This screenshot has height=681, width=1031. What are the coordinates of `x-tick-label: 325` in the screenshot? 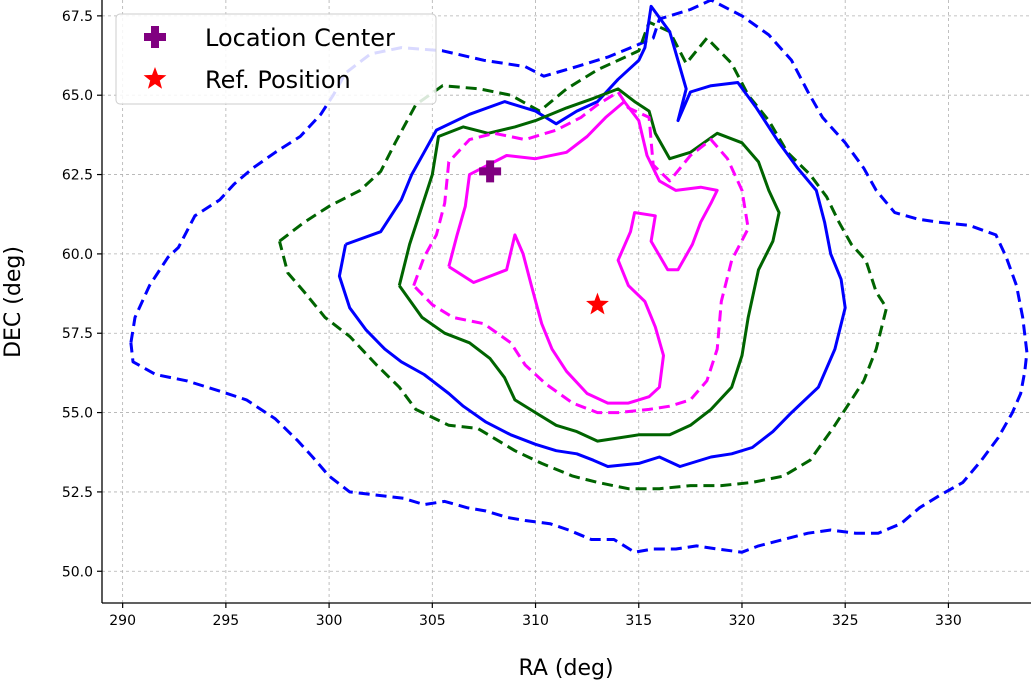 It's located at (845, 621).